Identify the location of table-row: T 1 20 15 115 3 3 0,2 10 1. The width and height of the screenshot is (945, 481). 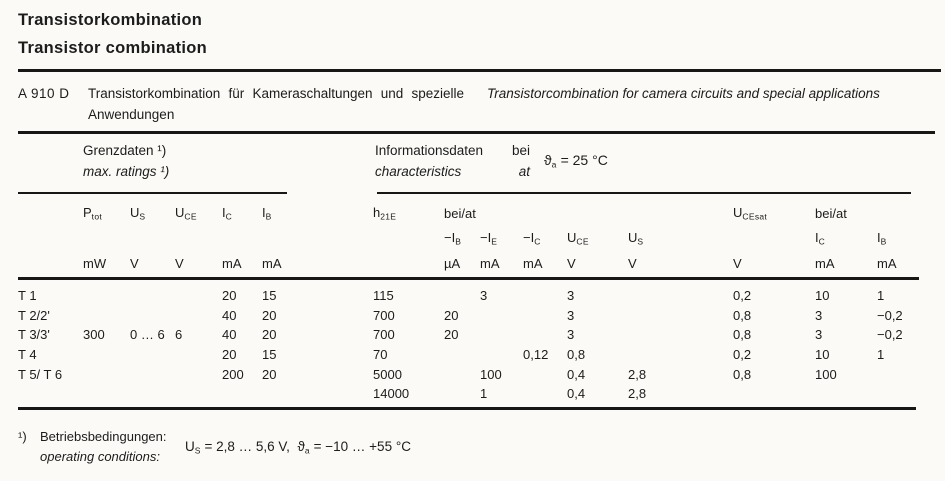
(476, 296).